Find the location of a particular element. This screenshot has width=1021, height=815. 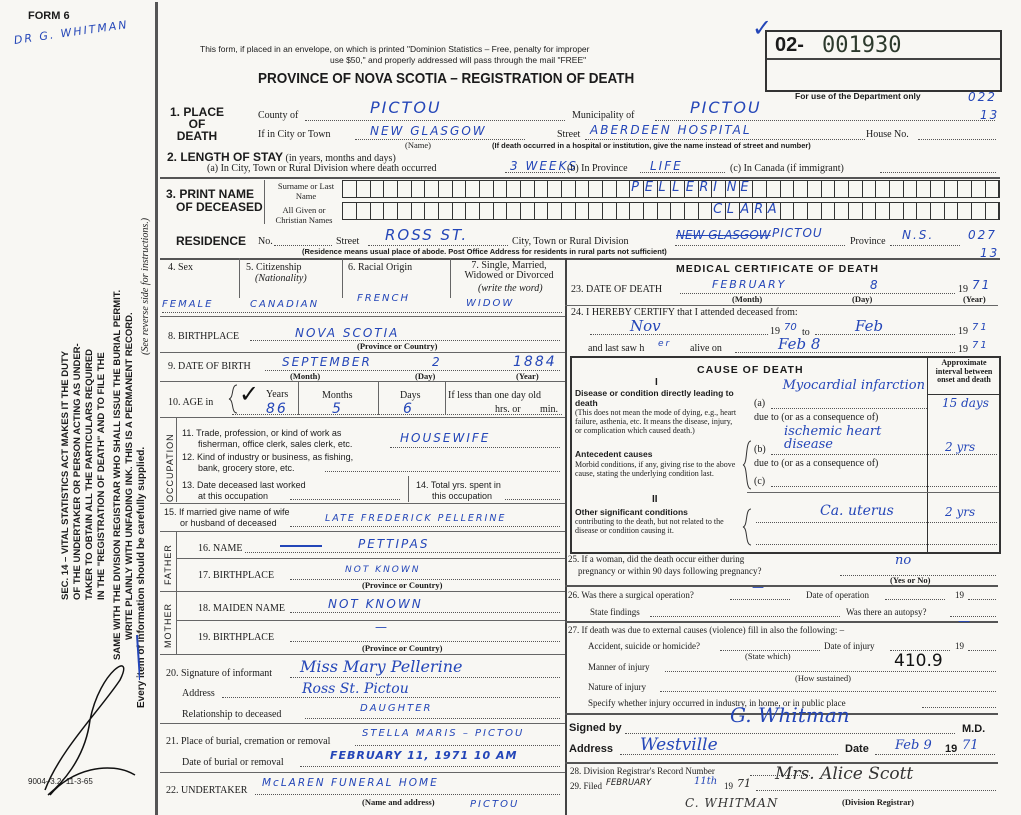

stay-province-value: LIFE is located at coordinates (666, 166).